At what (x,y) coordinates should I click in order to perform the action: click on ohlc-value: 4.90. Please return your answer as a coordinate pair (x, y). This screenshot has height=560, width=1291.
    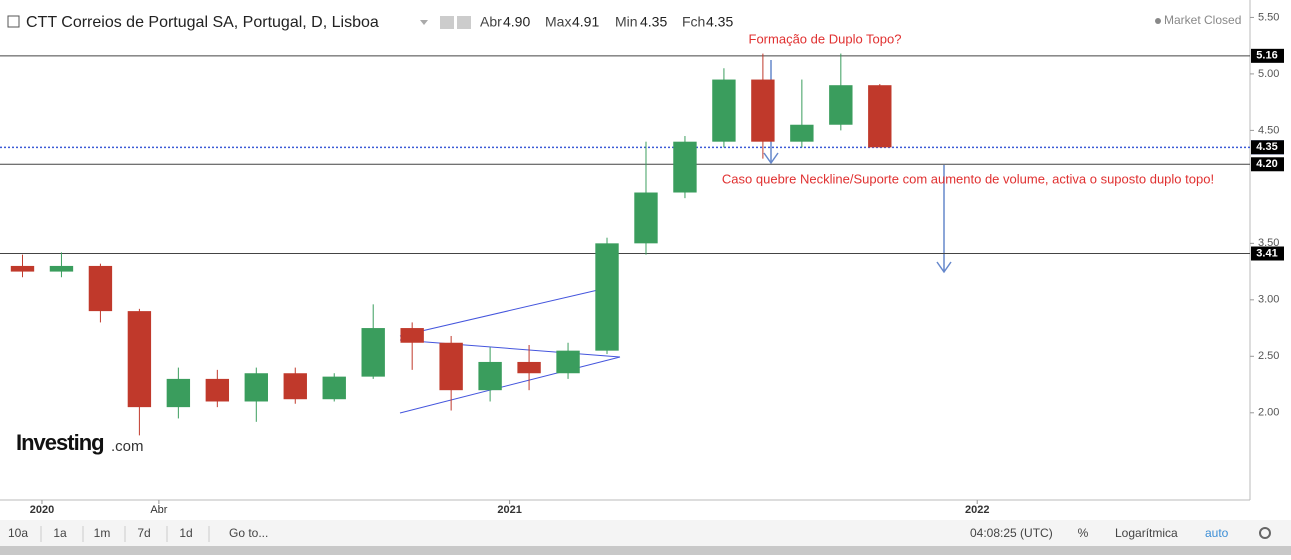
    Looking at the image, I should click on (516, 22).